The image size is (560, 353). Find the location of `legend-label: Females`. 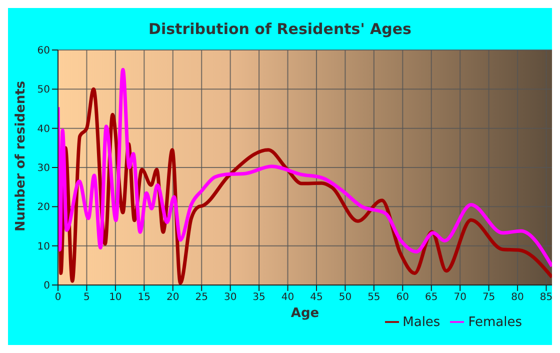

legend-label: Females is located at coordinates (495, 322).